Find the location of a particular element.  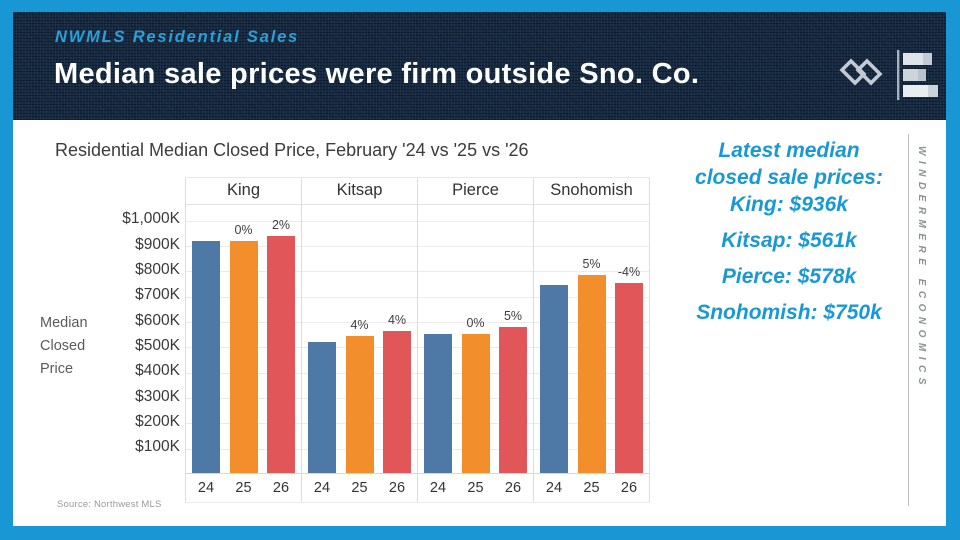

bars-kitsap: 4% 4% is located at coordinates (359, 339).